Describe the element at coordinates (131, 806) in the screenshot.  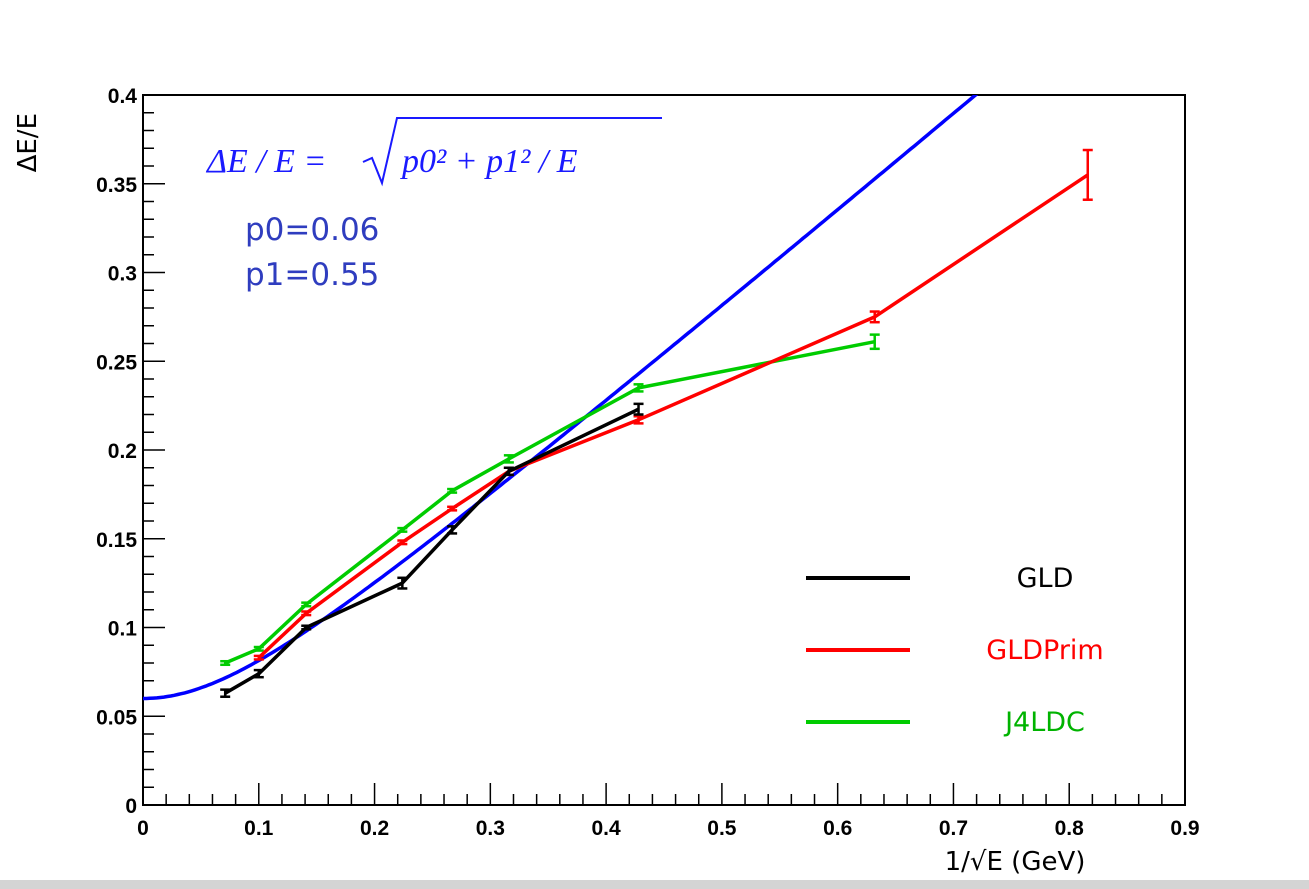
I see `y-tick-label: 0` at that location.